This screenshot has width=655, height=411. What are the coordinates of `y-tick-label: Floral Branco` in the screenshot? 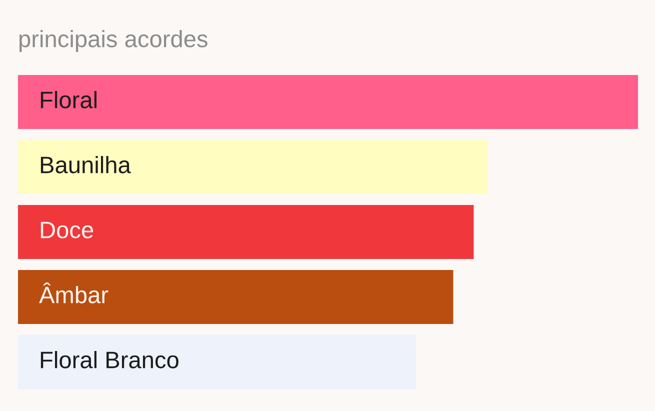 It's located at (109, 359).